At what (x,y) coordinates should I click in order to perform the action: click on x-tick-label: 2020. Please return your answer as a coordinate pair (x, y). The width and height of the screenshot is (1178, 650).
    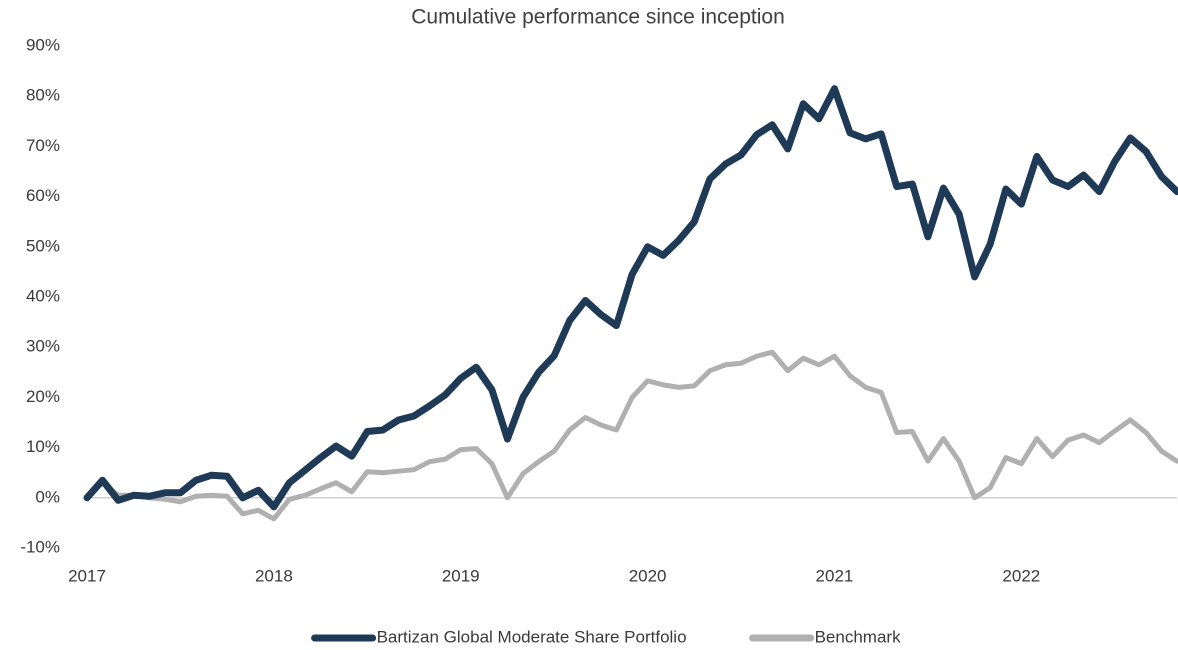
    Looking at the image, I should click on (648, 575).